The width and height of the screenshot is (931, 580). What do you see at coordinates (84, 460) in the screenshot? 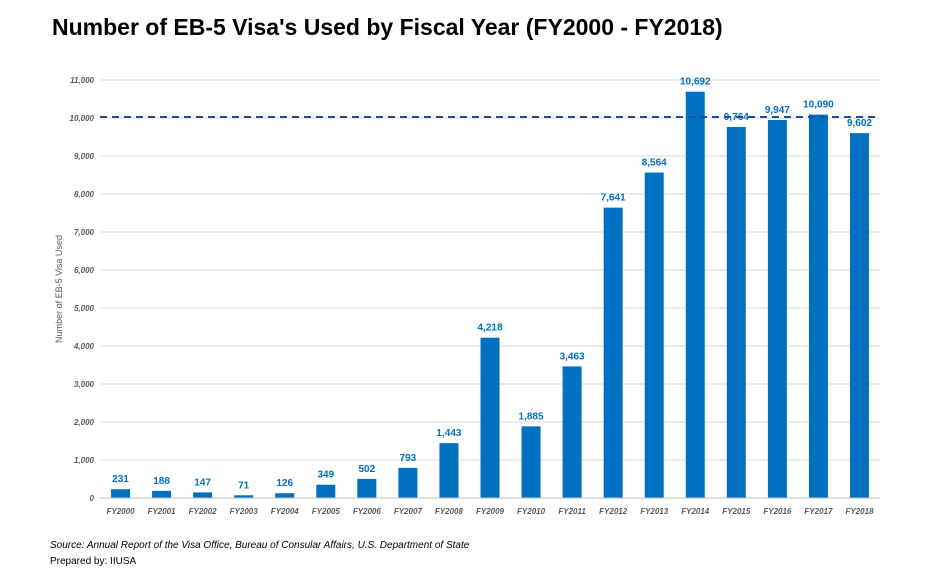
I see `y-tick-label: 1,000` at bounding box center [84, 460].